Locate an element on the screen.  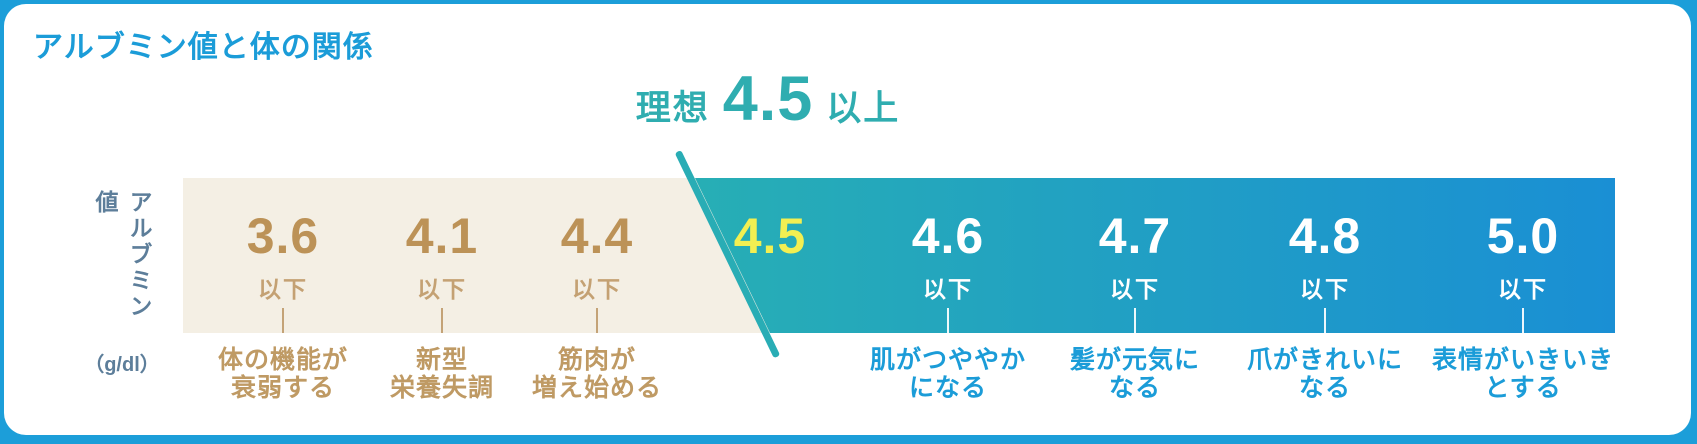
bar-column-4.7: 4.7 以下 is located at coordinates (1135, 255).